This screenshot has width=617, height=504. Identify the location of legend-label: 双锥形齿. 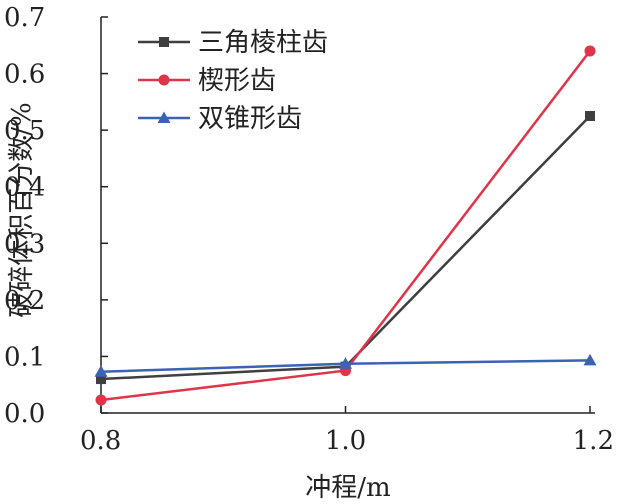
(250, 119).